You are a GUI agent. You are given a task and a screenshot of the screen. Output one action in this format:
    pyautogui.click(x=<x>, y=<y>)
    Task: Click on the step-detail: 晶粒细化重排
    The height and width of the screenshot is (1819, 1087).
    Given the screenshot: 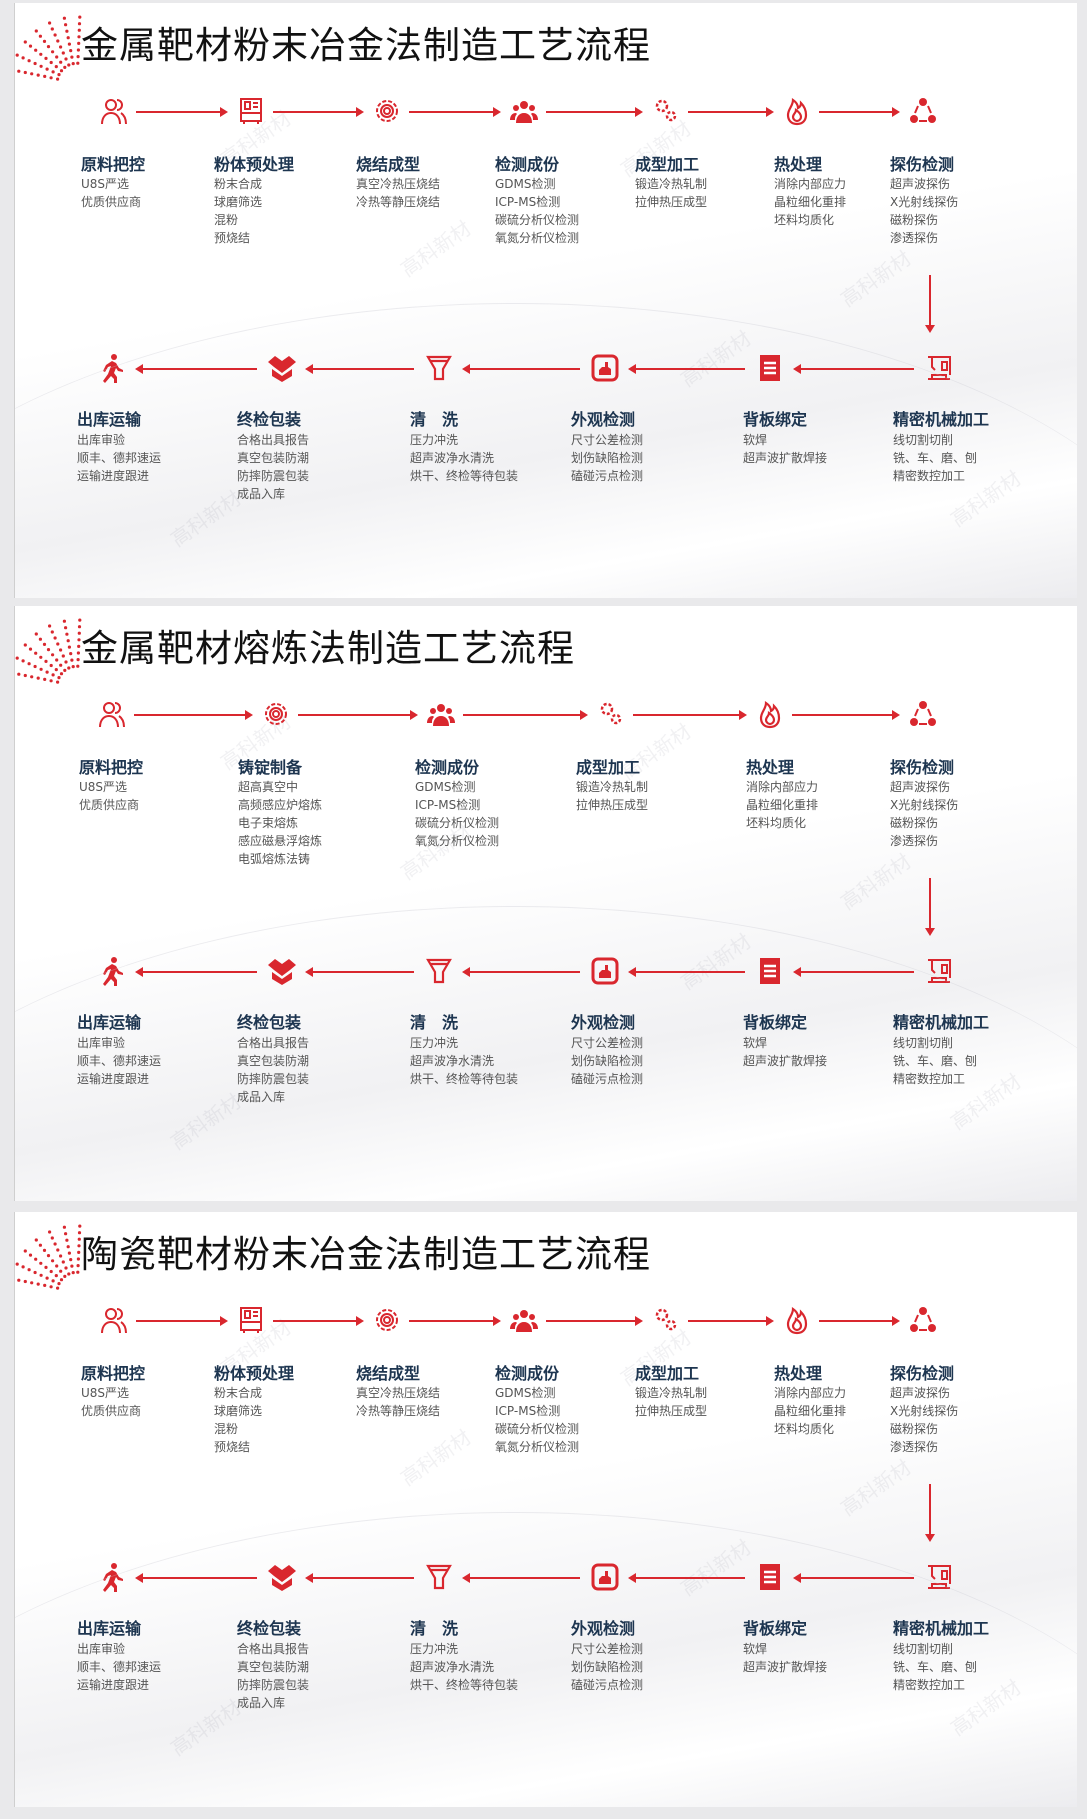 What is the action you would take?
    pyautogui.click(x=782, y=805)
    